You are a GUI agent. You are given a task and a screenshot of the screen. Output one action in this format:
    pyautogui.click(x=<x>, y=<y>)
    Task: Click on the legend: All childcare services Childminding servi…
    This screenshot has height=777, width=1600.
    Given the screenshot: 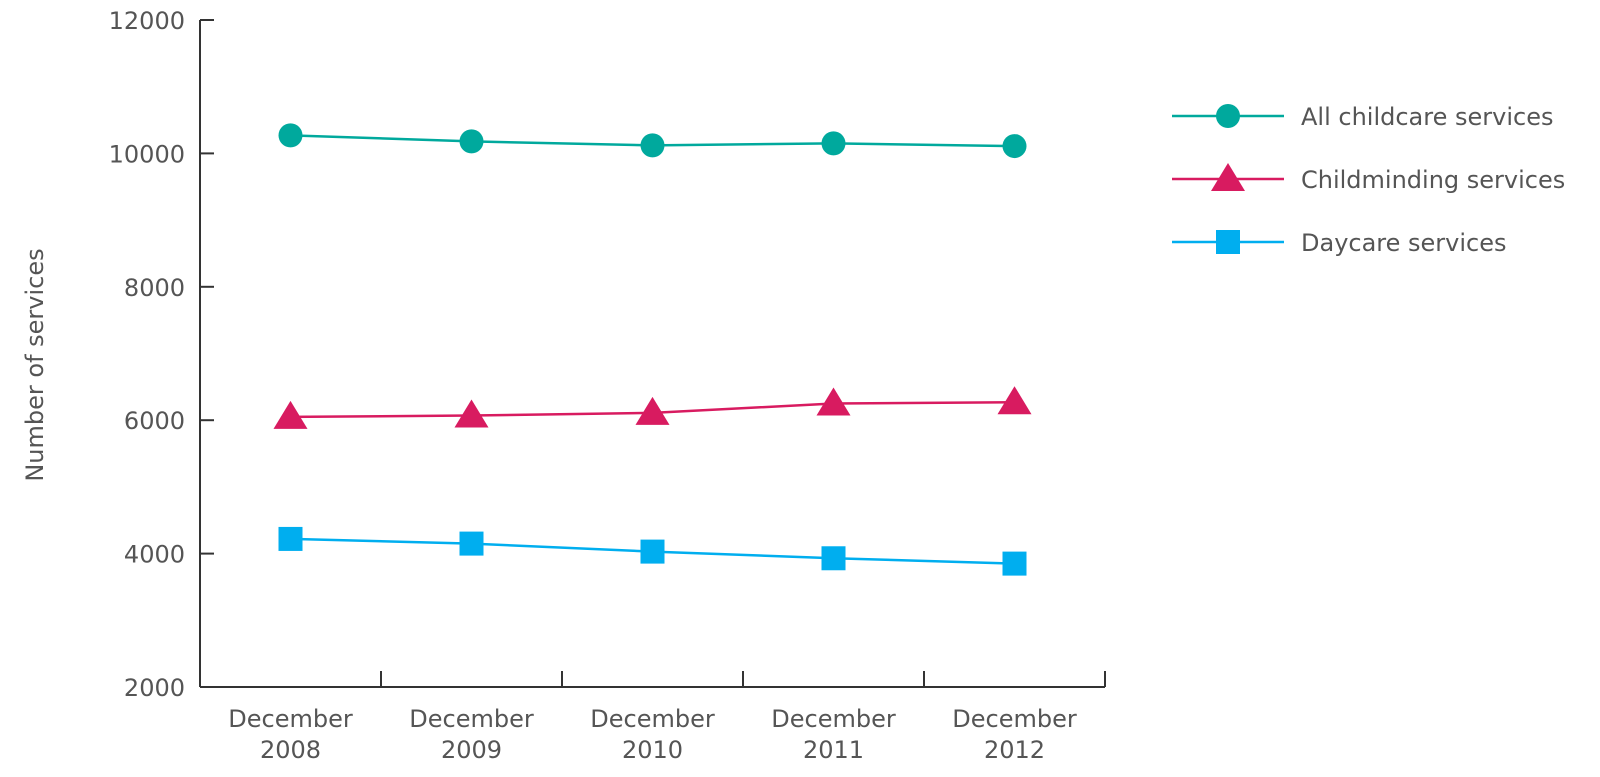 What is the action you would take?
    pyautogui.click(x=1368, y=180)
    